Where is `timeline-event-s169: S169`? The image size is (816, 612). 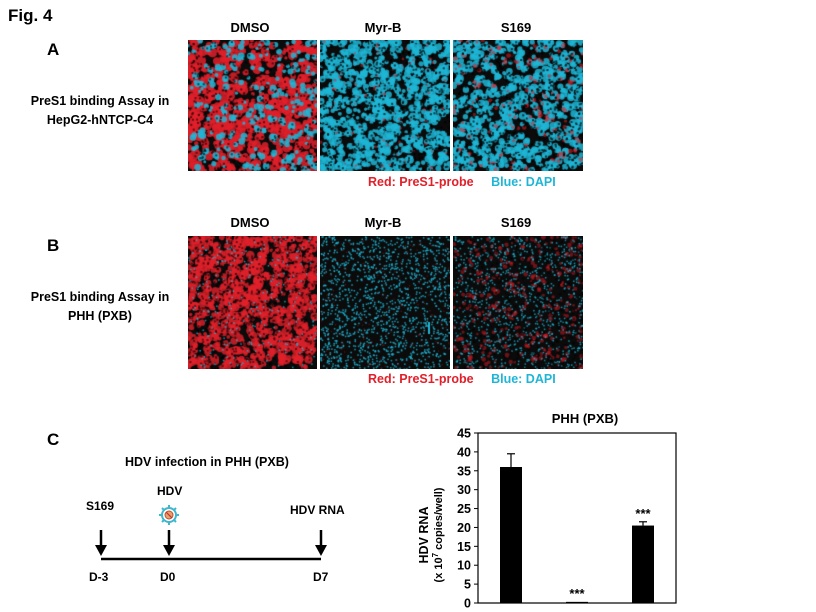 timeline-event-s169: S169 is located at coordinates (100, 506).